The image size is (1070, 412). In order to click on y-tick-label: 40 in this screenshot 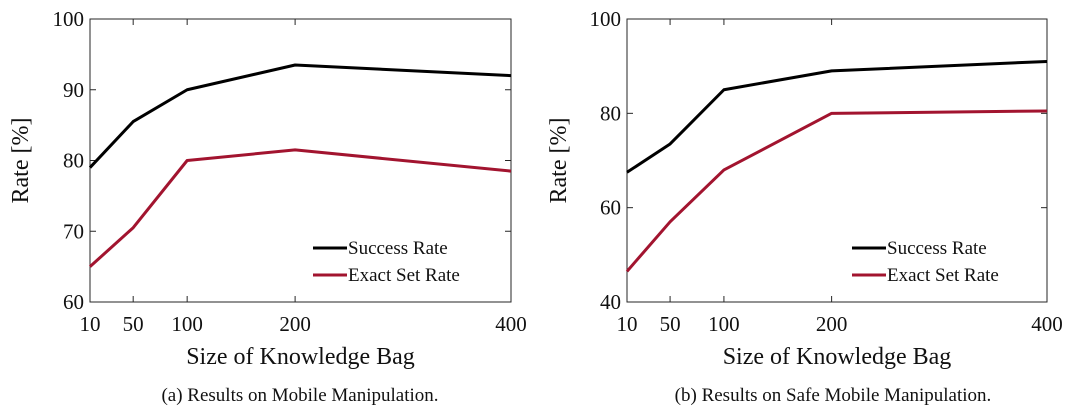, I will do `click(610, 302)`.